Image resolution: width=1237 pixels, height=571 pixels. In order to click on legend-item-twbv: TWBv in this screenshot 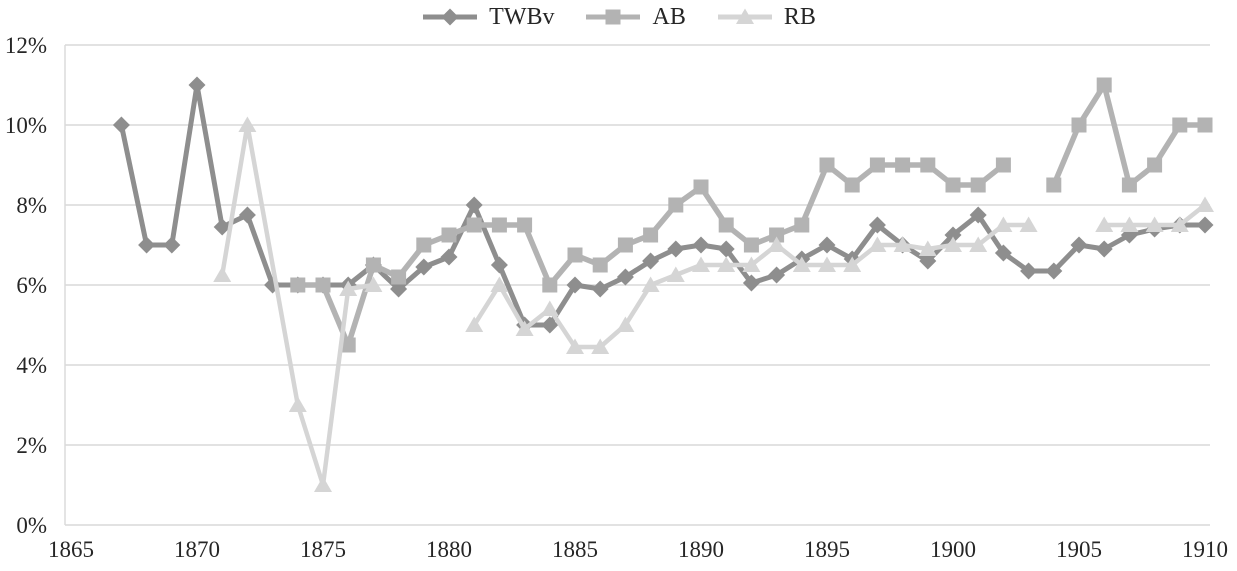, I will do `click(487, 17)`.